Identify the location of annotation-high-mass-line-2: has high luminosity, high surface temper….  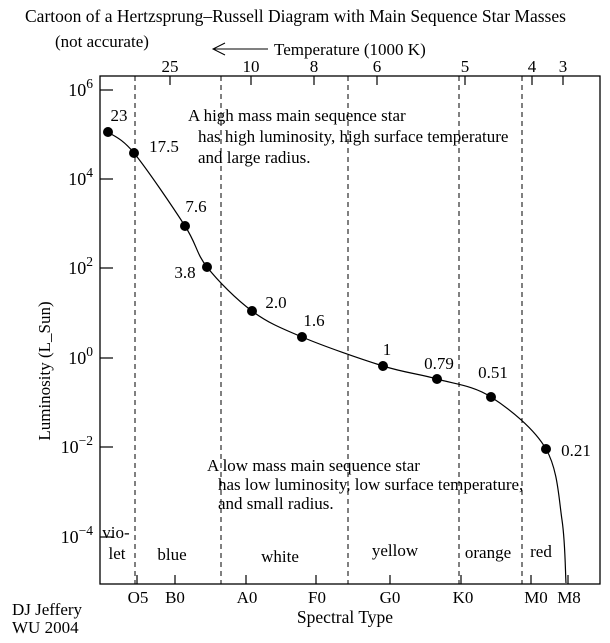
(353, 136).